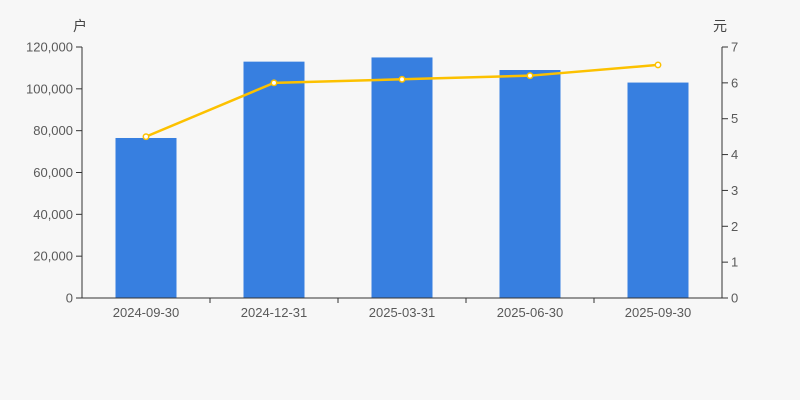 The width and height of the screenshot is (800, 400). I want to click on right-axis-tick-label: 2, so click(734, 226).